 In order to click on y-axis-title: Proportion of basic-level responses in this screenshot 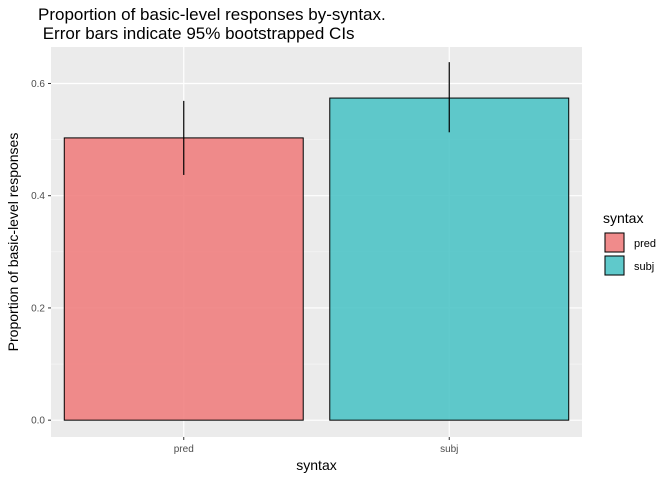, I will do `click(13, 242)`.